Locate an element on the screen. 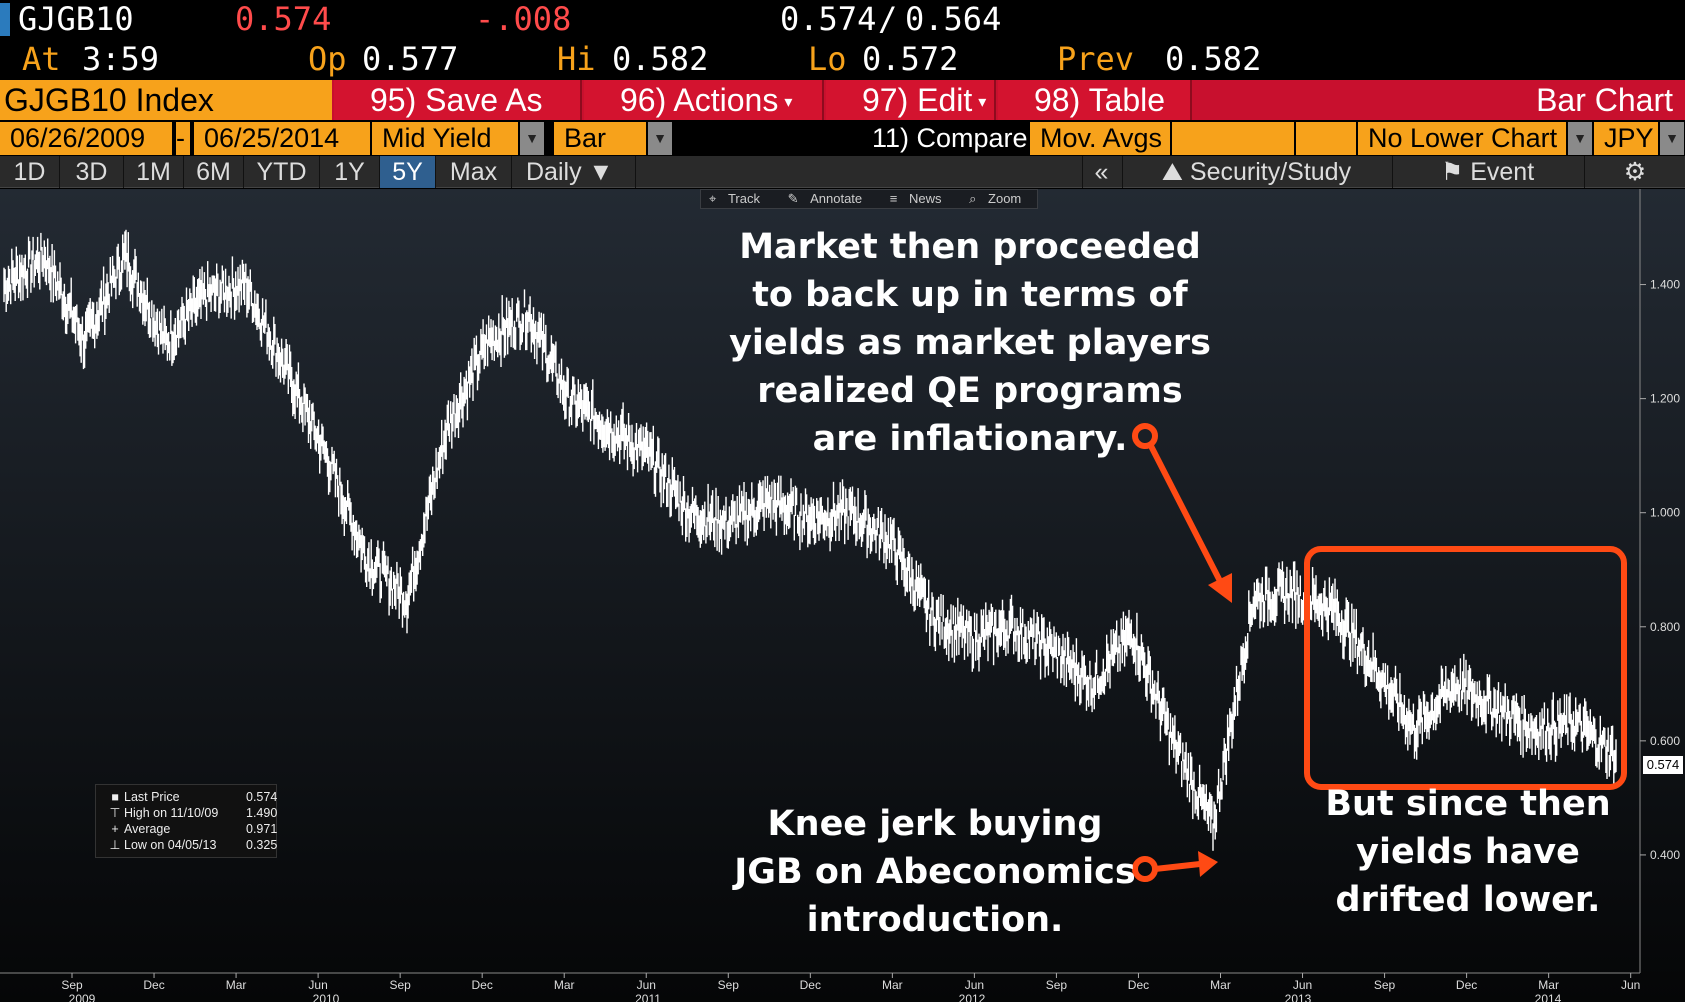 Image resolution: width=1685 pixels, height=1002 pixels. period-5y: 5Y is located at coordinates (408, 172).